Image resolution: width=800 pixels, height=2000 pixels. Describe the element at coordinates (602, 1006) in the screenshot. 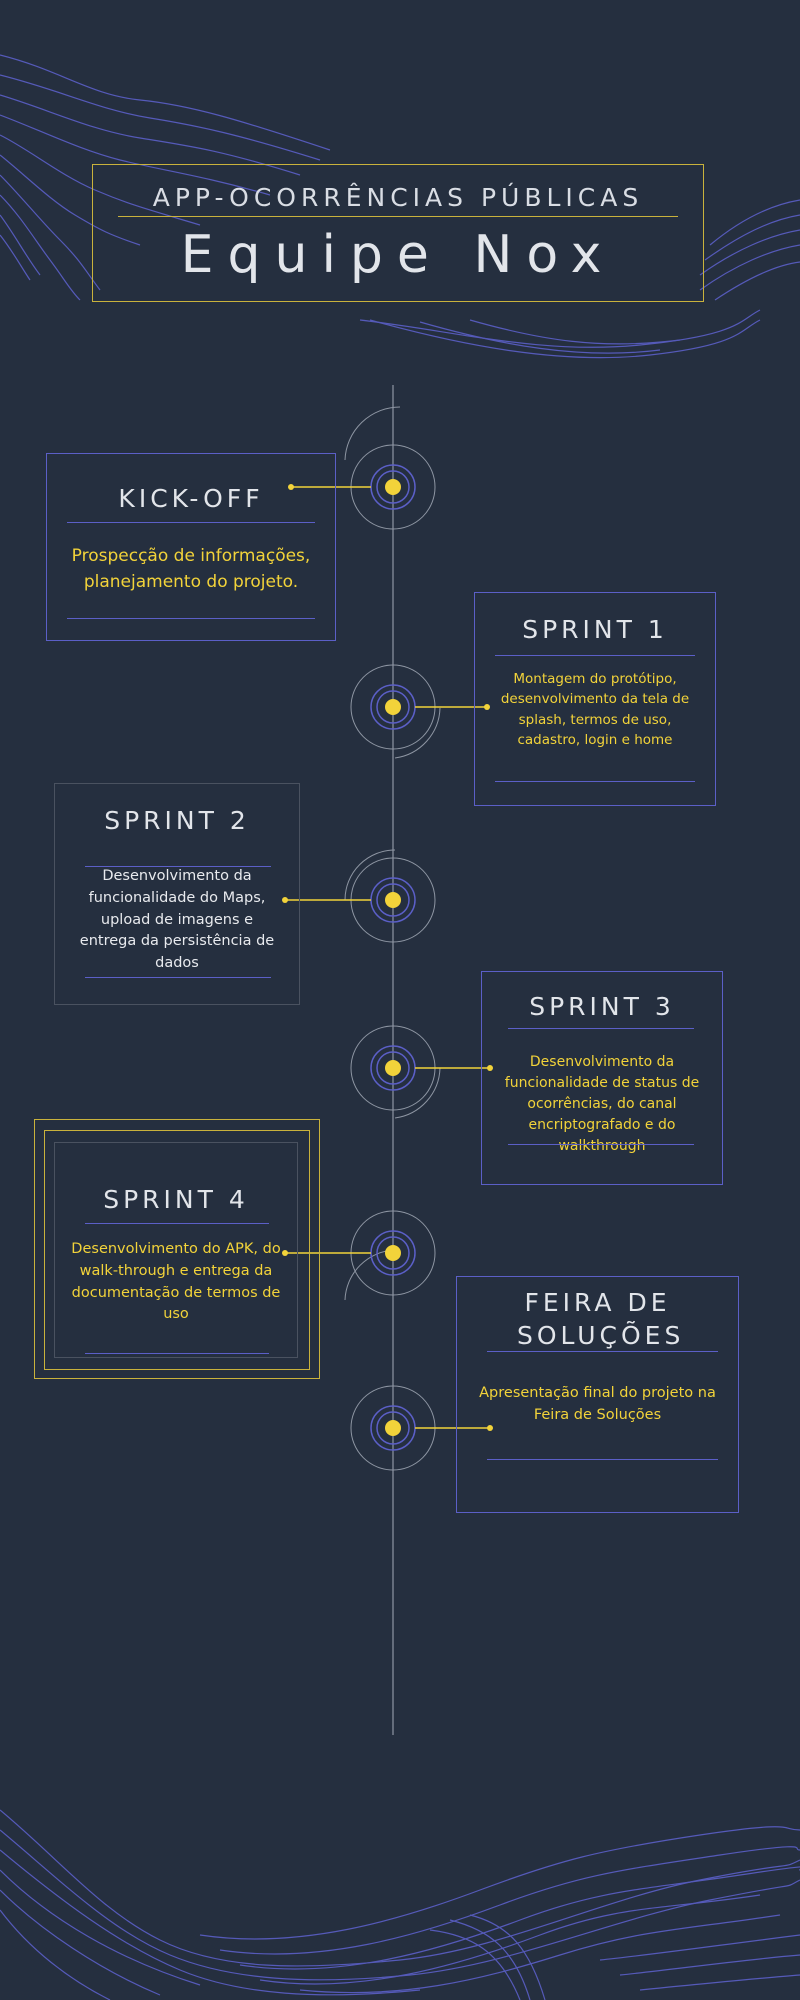

I see `card-title: SPRINT 3` at that location.